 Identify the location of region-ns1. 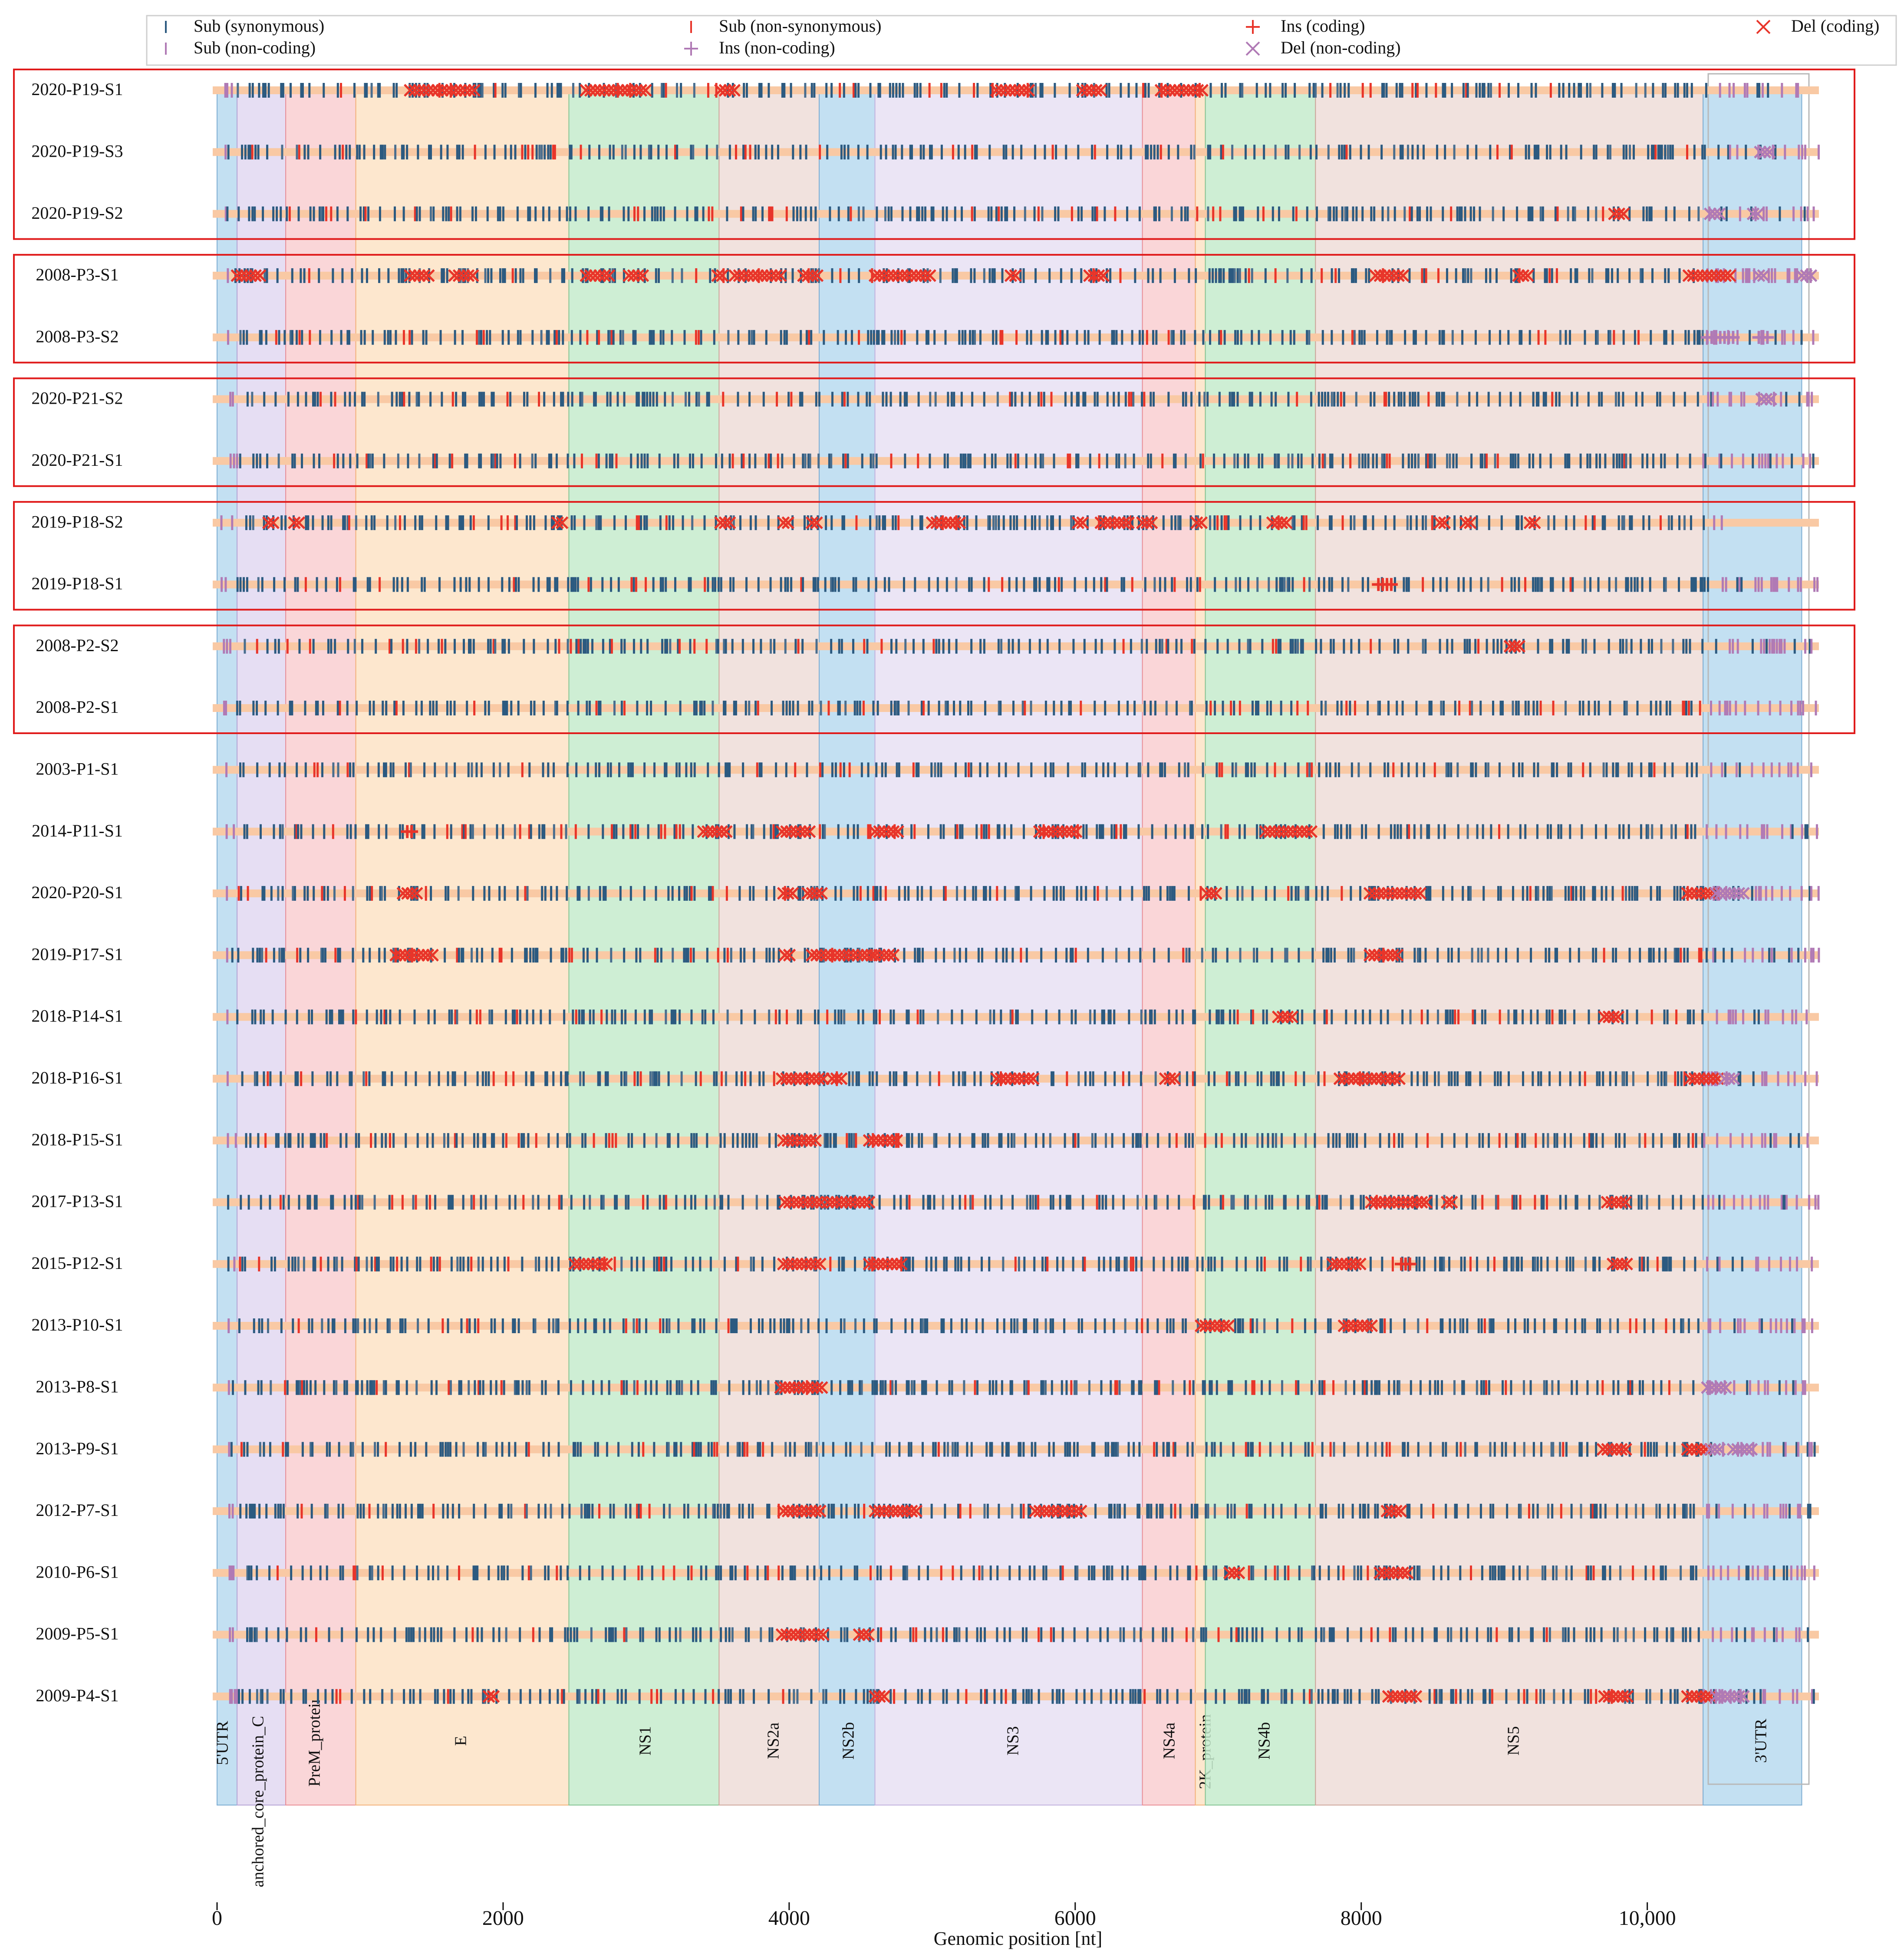
(644, 947).